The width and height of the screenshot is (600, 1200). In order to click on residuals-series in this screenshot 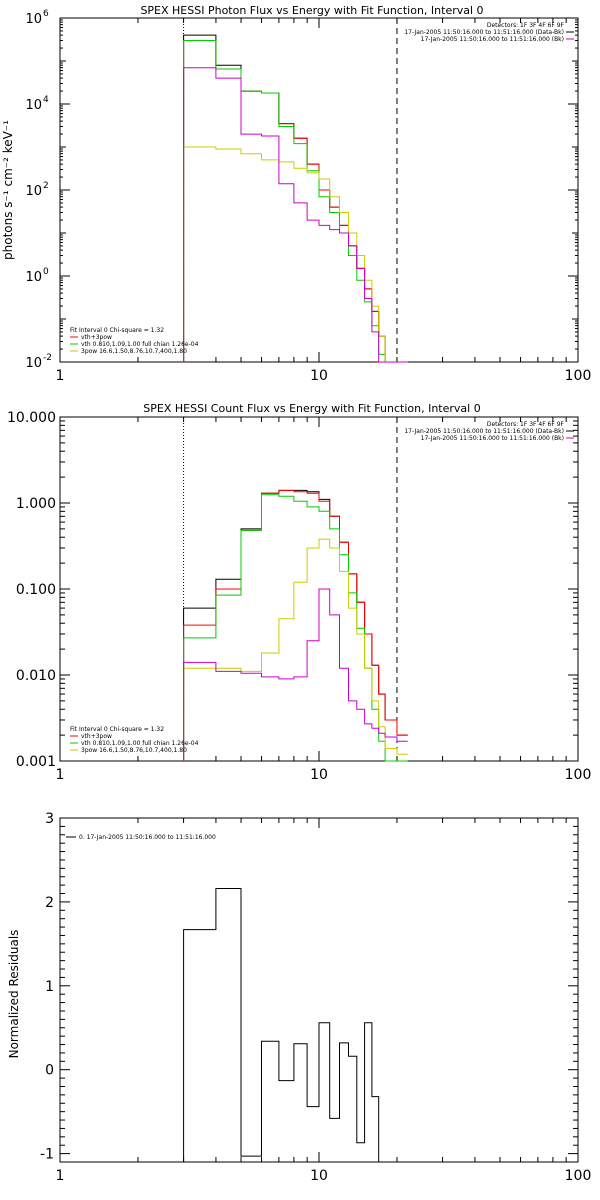, I will do `click(281, 1025)`.